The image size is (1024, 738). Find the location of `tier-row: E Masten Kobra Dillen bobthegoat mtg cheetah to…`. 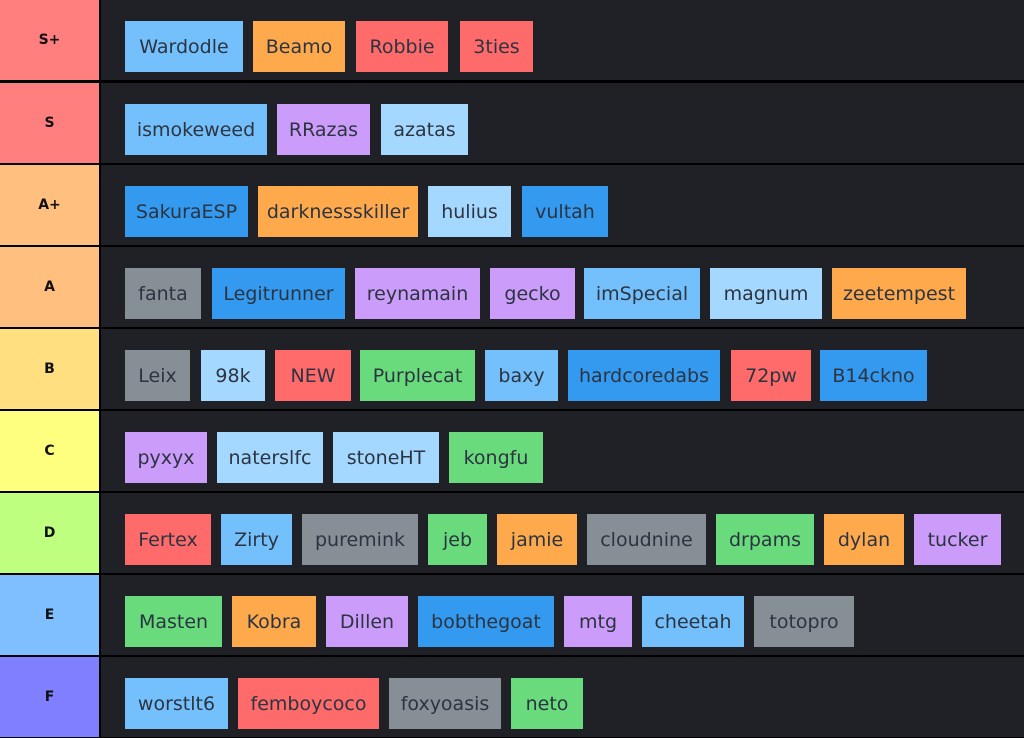

tier-row: E Masten Kobra Dillen bobthegoat mtg cheetah to… is located at coordinates (512, 615).